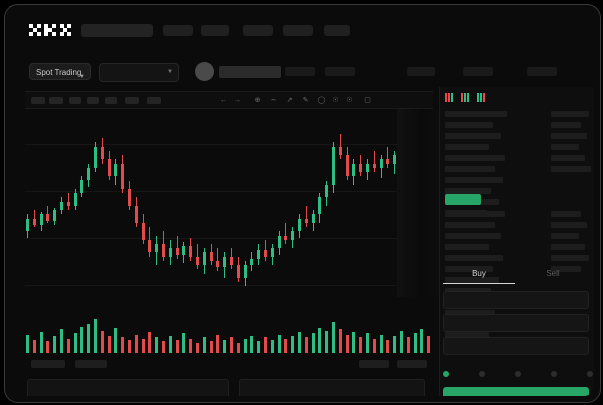 Image resolution: width=603 pixels, height=405 pixels. What do you see at coordinates (450, 97) in the screenshot?
I see `orderbook-all-icon` at bounding box center [450, 97].